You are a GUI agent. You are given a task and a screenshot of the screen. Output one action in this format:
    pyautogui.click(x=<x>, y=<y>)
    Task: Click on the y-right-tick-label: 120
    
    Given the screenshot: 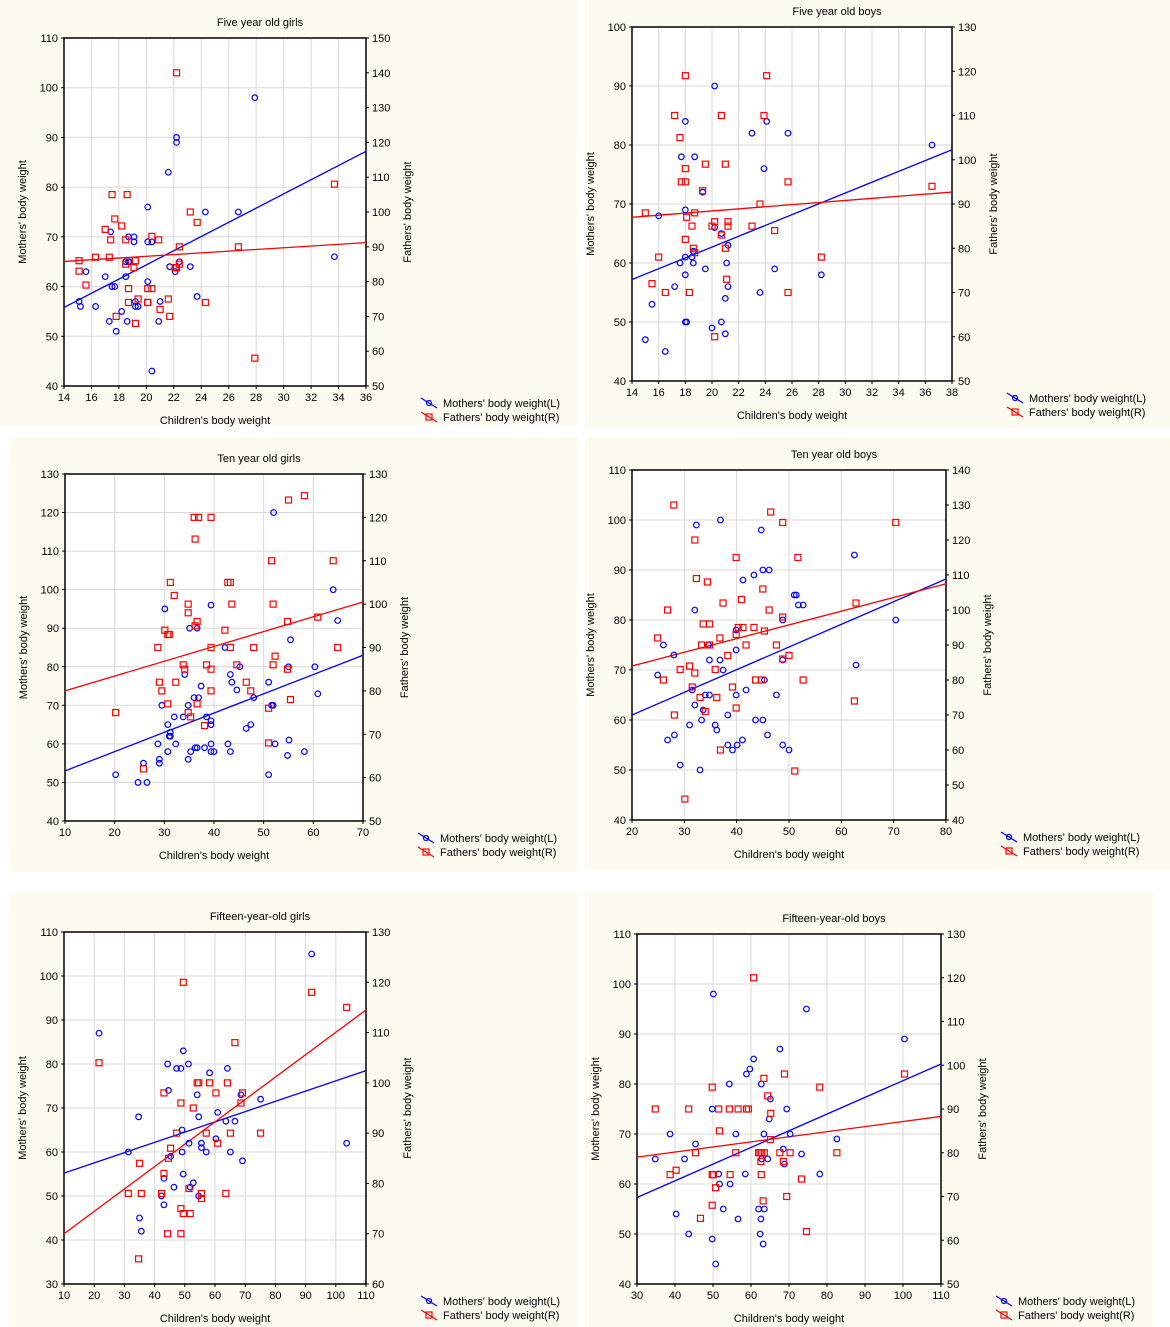 What is the action you would take?
    pyautogui.click(x=956, y=979)
    